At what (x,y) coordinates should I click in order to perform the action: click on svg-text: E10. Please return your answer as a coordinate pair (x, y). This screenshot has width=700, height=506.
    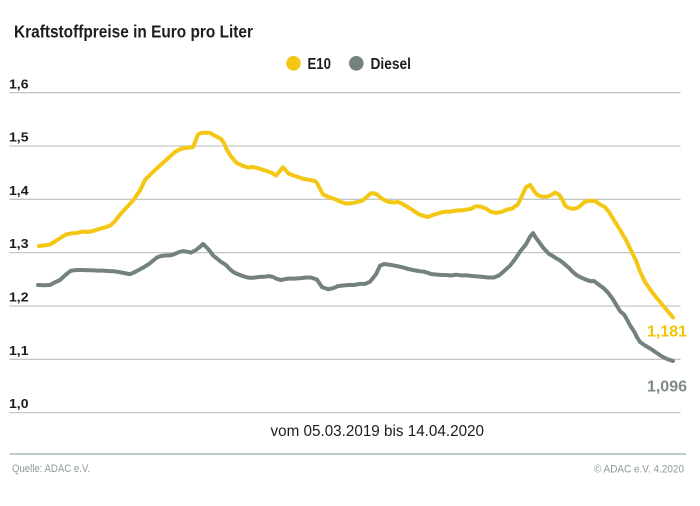
    Looking at the image, I should click on (320, 64).